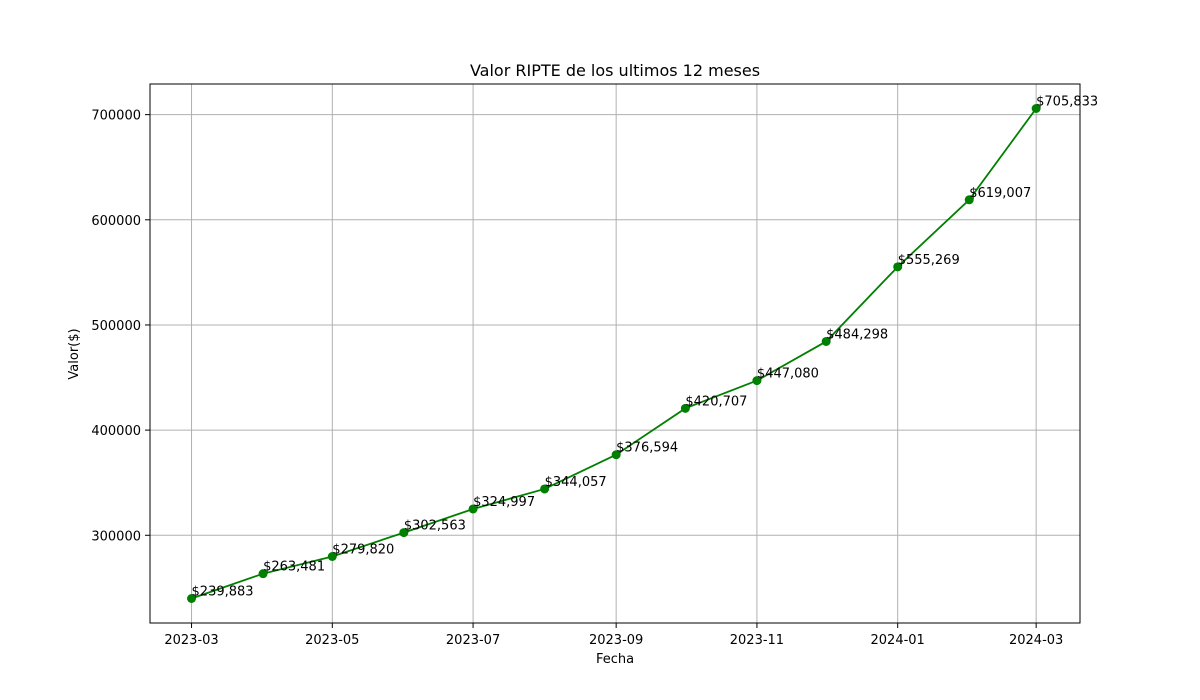 The width and height of the screenshot is (1200, 700). I want to click on chart-title: Valor RIPTE de los ultimos 12 meses, so click(615, 70).